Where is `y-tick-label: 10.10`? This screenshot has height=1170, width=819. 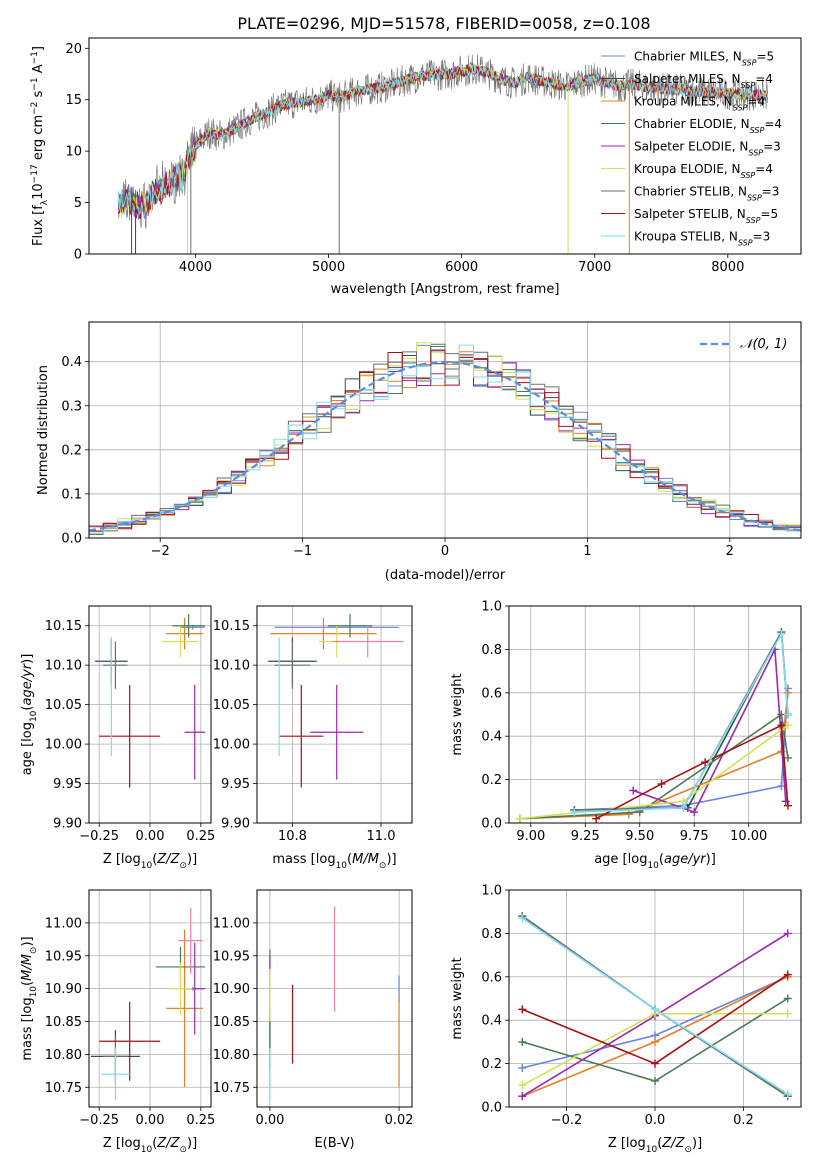
y-tick-label: 10.10 is located at coordinates (63, 666).